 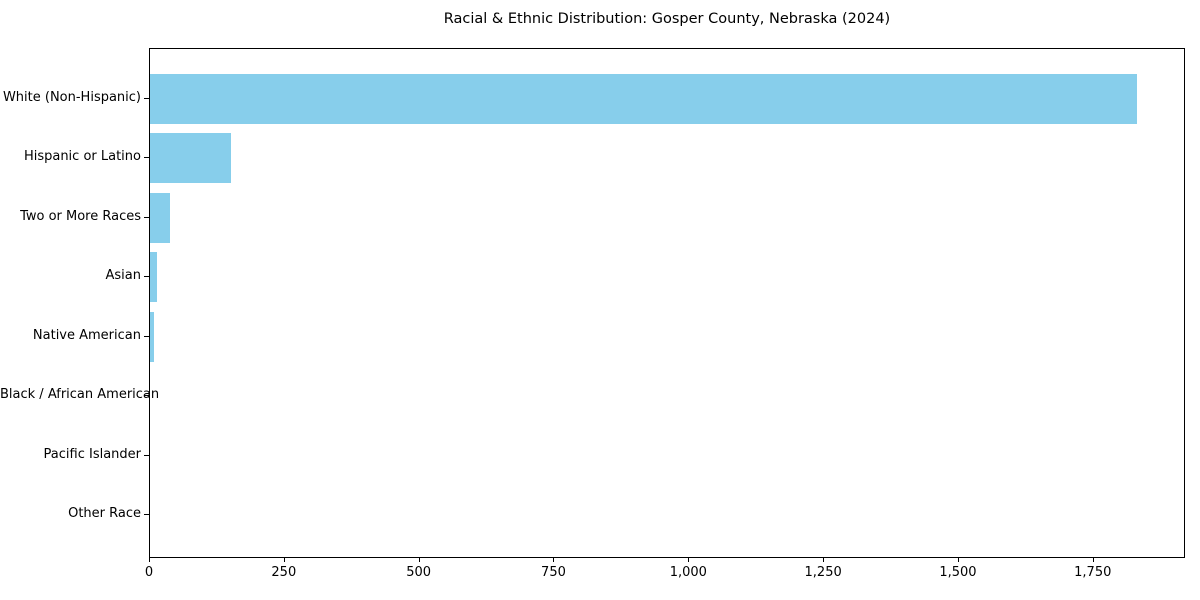 I want to click on x-tick-label-1250: 1,250, so click(x=823, y=572).